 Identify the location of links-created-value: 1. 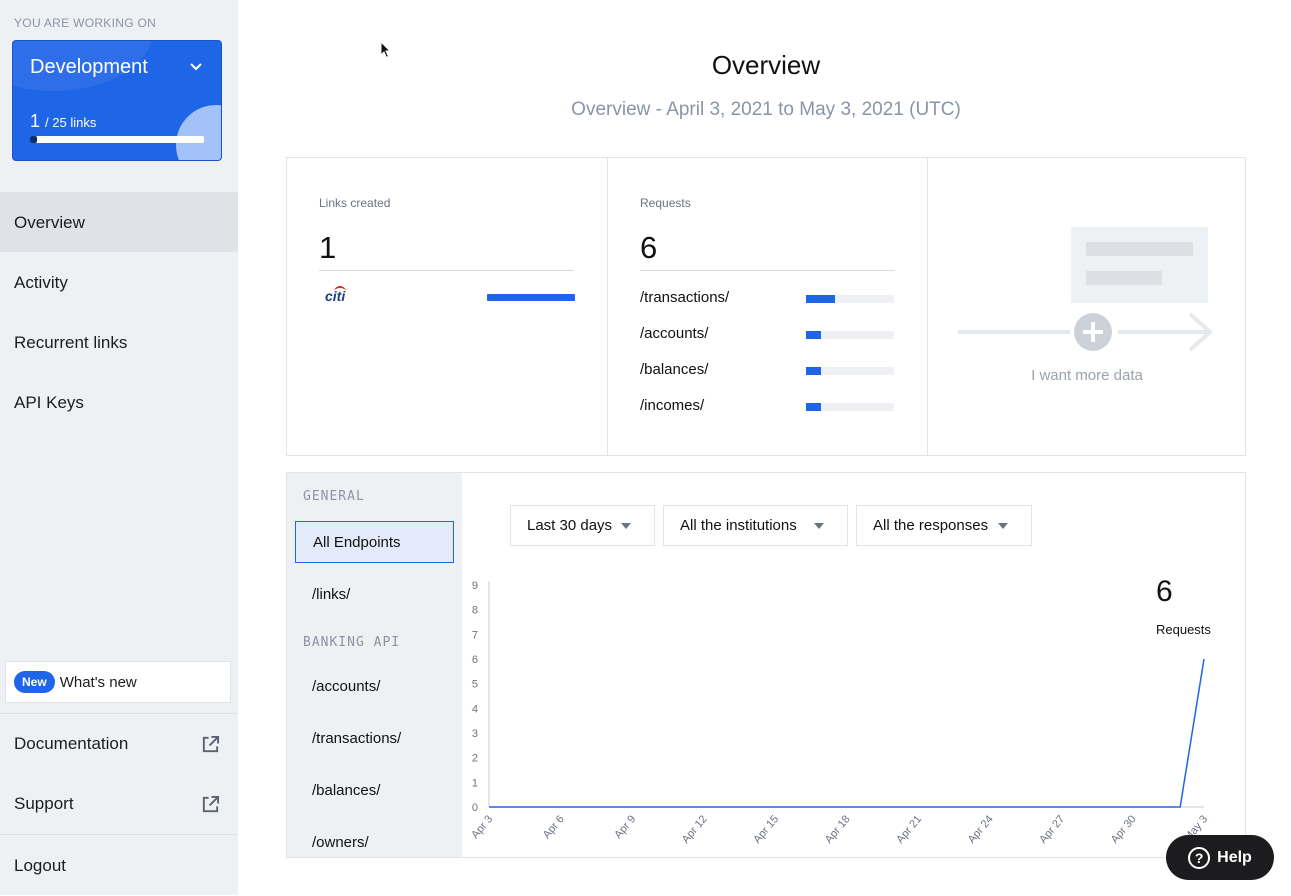
(328, 247).